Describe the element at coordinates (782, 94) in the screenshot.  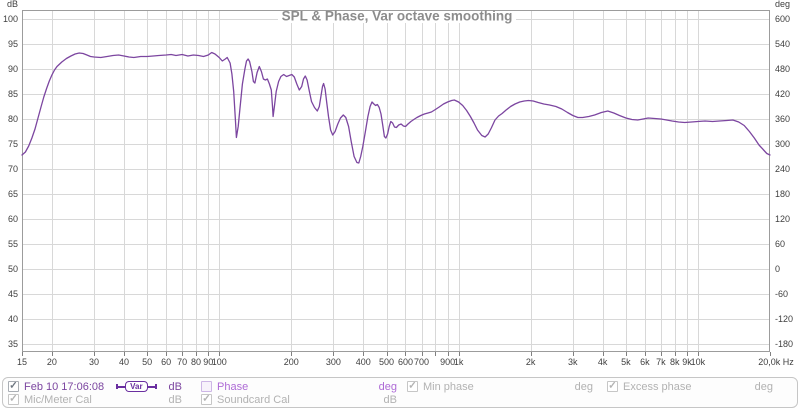
I see `svg-text: 420` at that location.